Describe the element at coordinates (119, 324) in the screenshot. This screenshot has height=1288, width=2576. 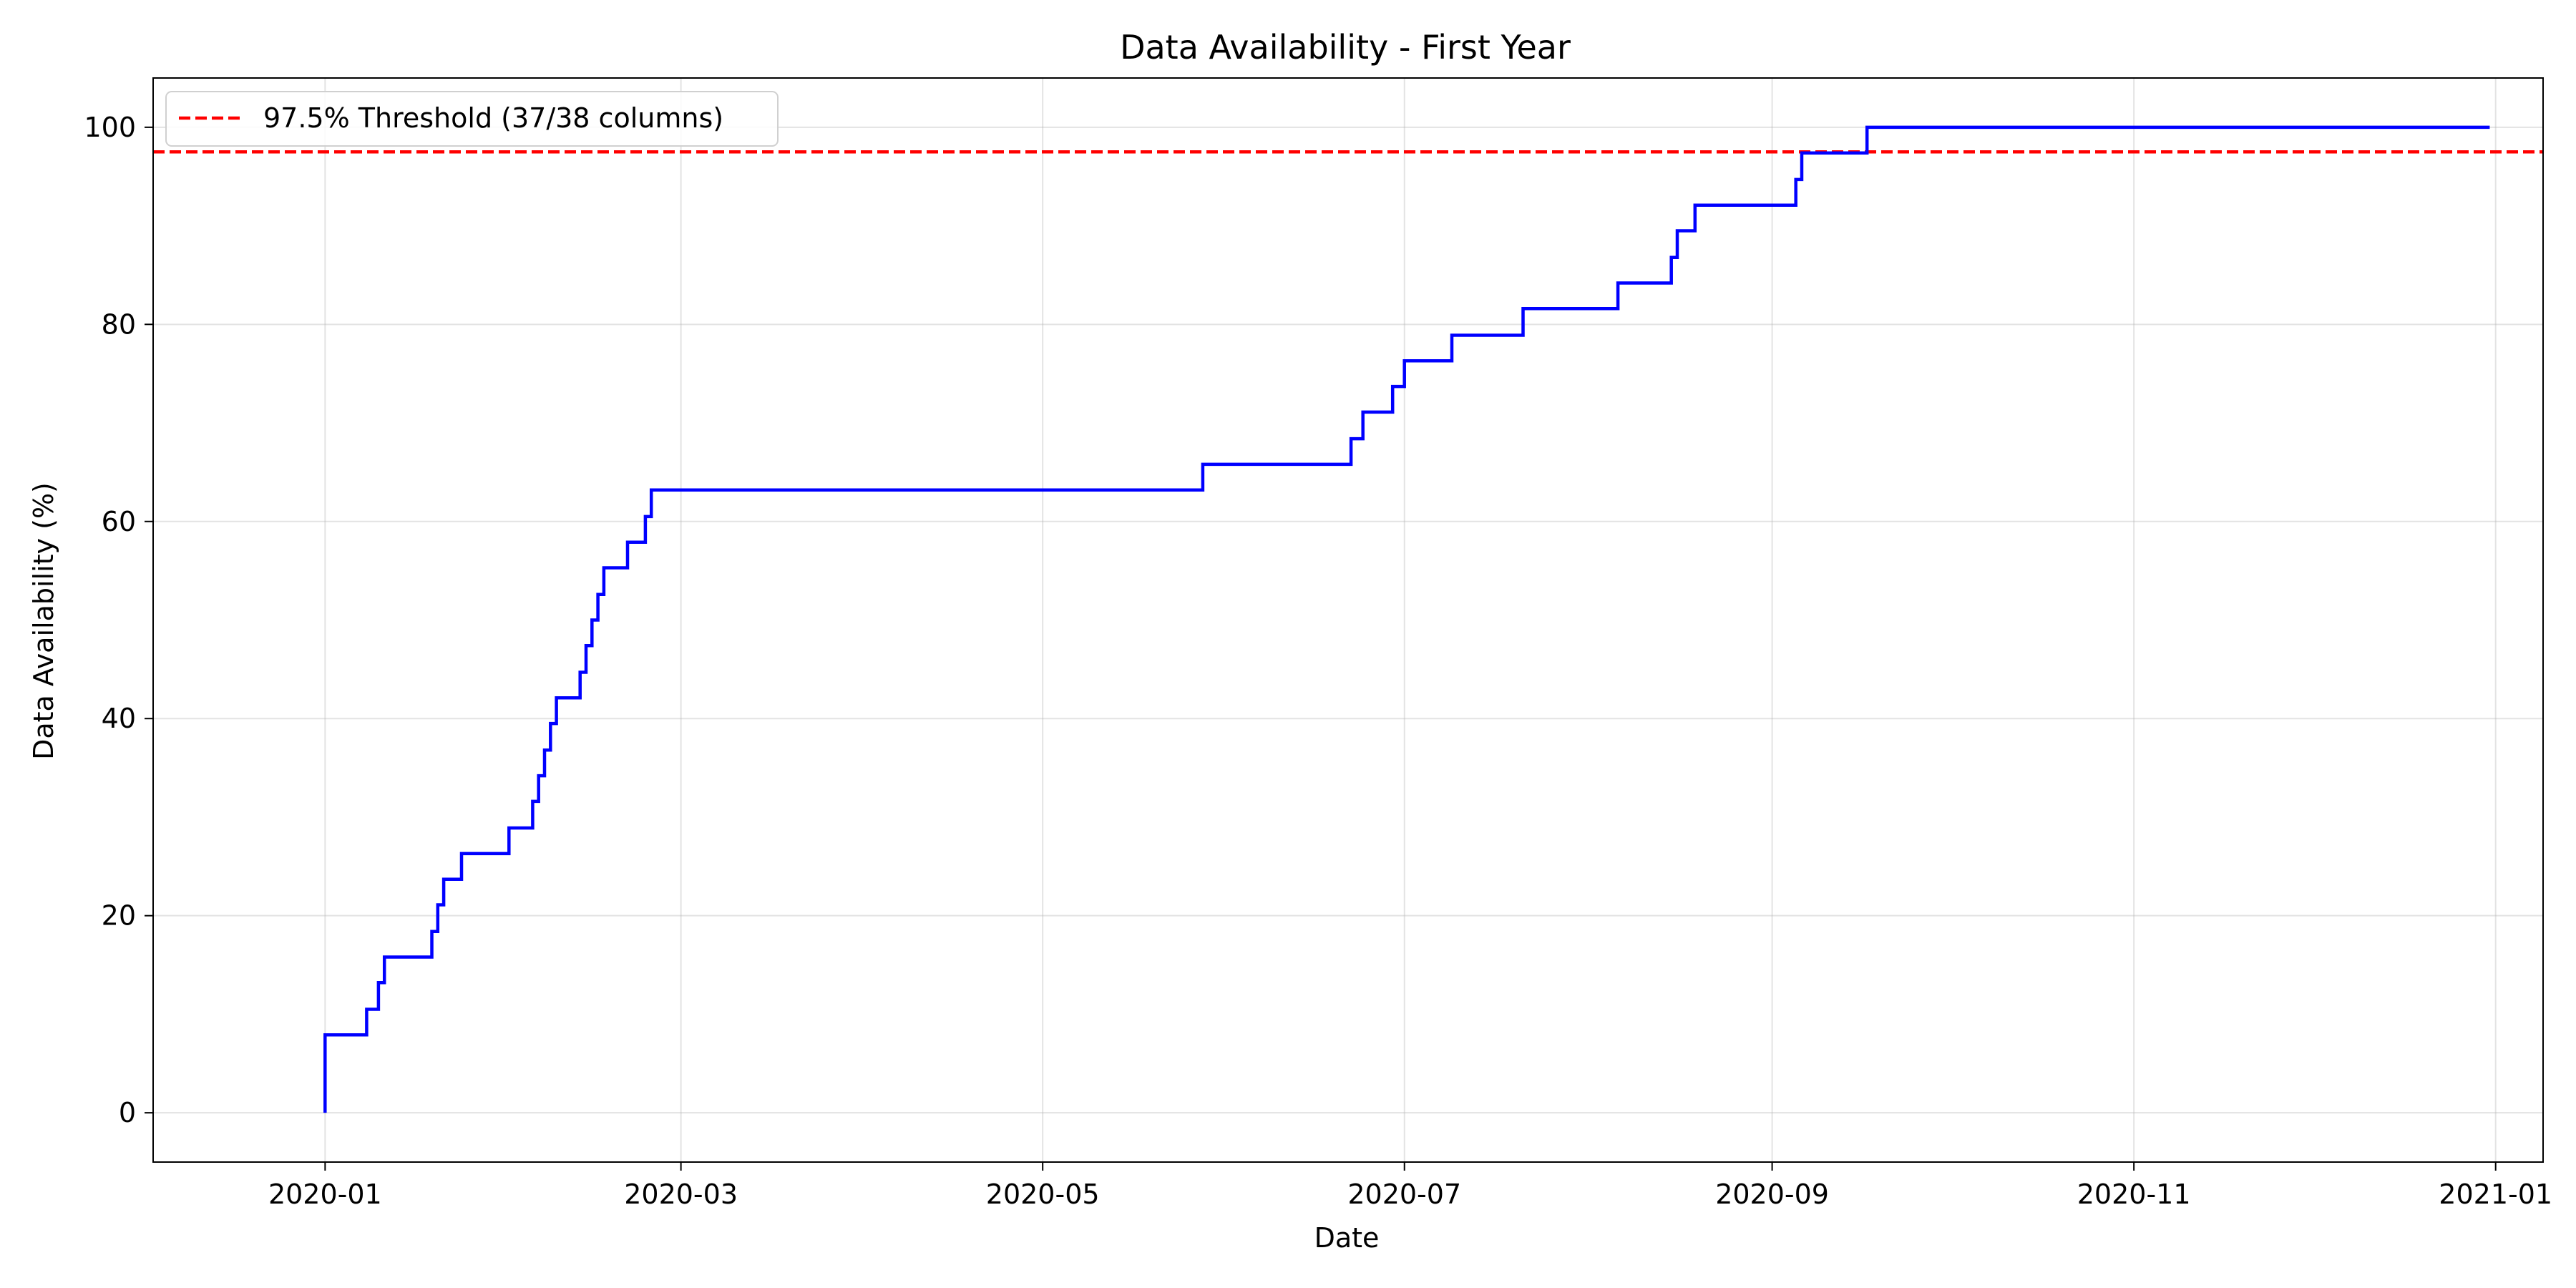
I see `y-tick-label: 80` at that location.